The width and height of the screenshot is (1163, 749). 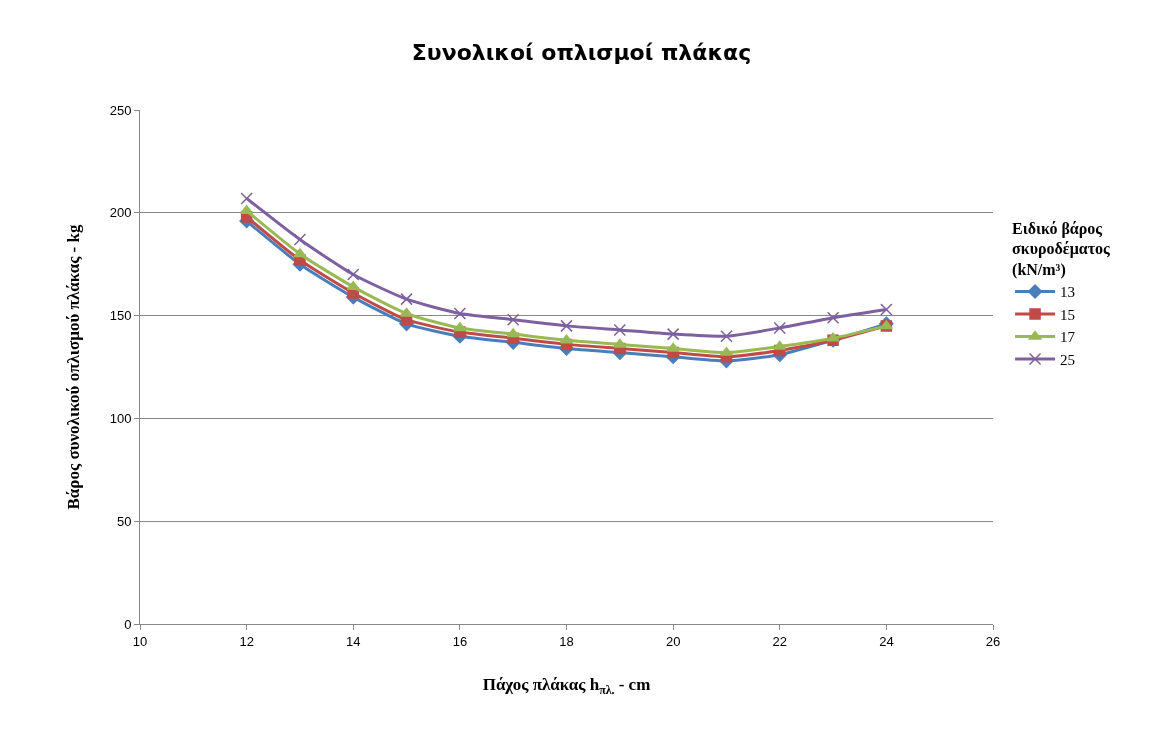 What do you see at coordinates (74, 367) in the screenshot?
I see `y-axis-title: Βάρος συνολικού οπλισμού πλάκας - kg` at bounding box center [74, 367].